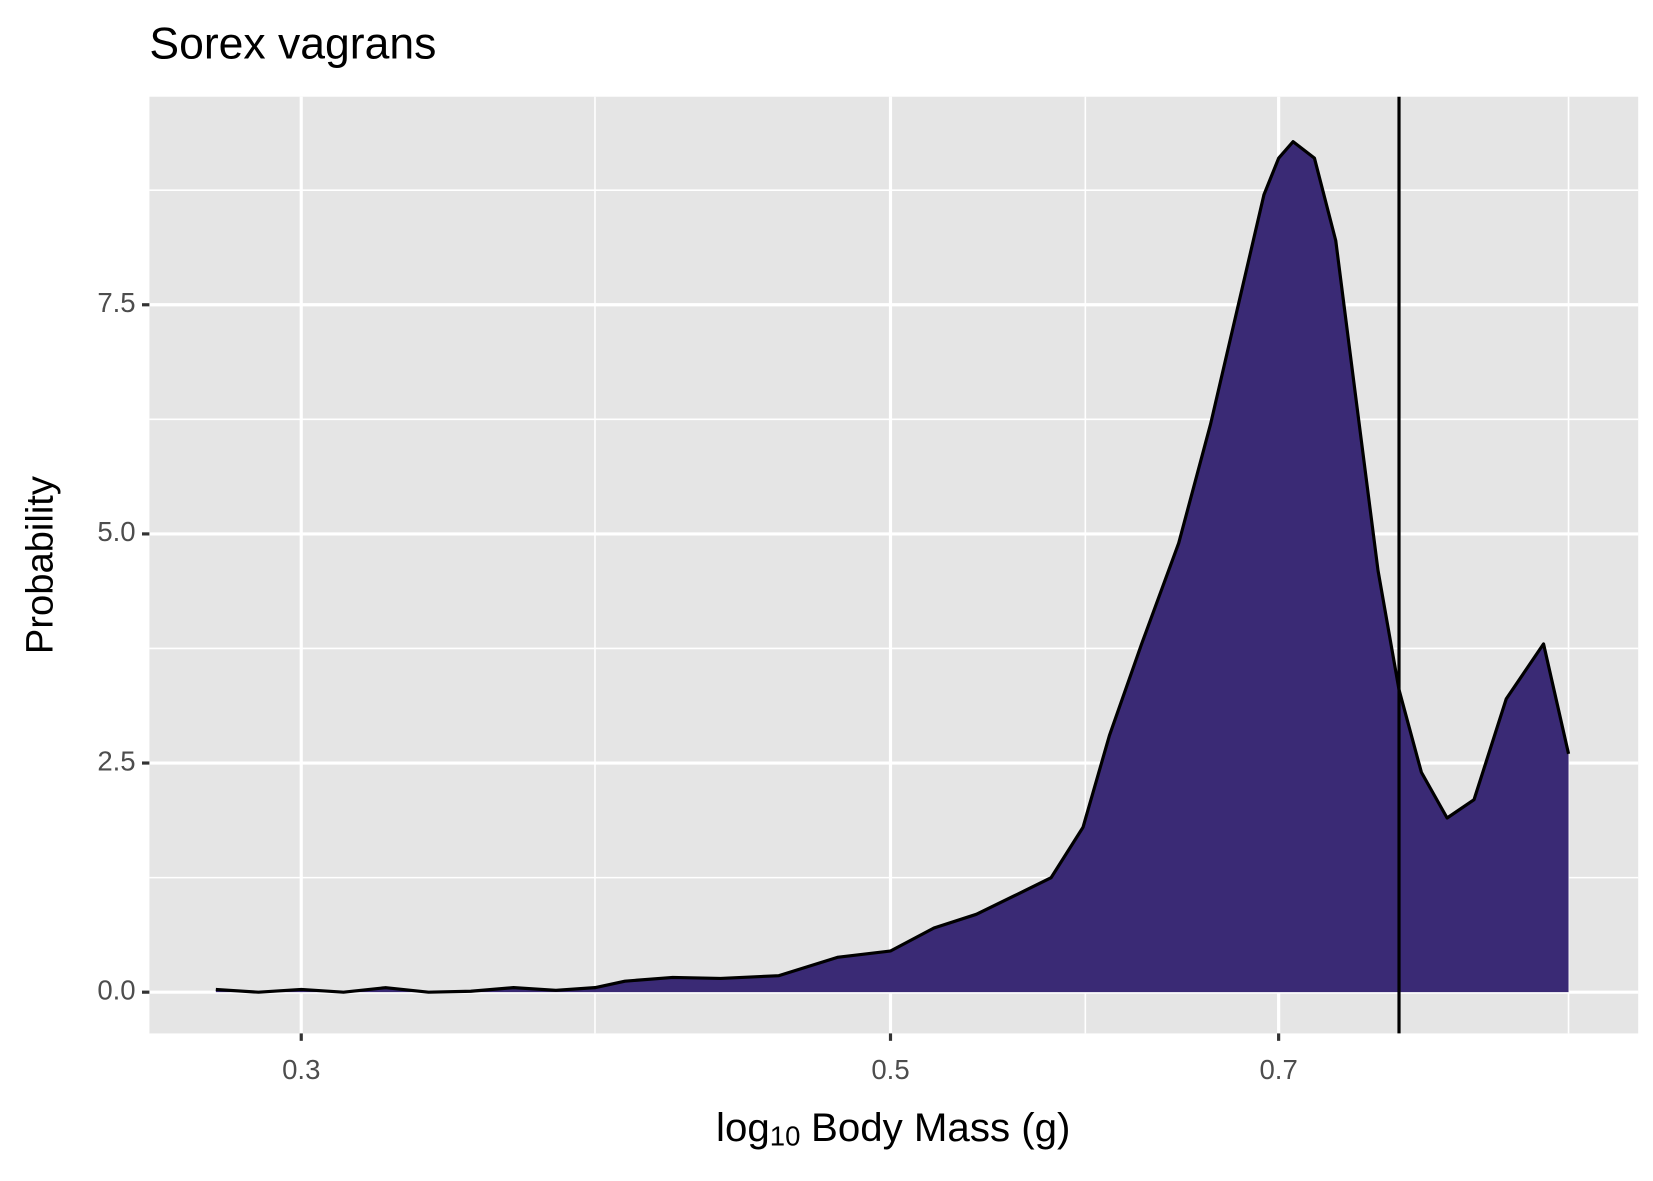  I want to click on x-axis-title: log10 Body Mass (g), so click(893, 1127).